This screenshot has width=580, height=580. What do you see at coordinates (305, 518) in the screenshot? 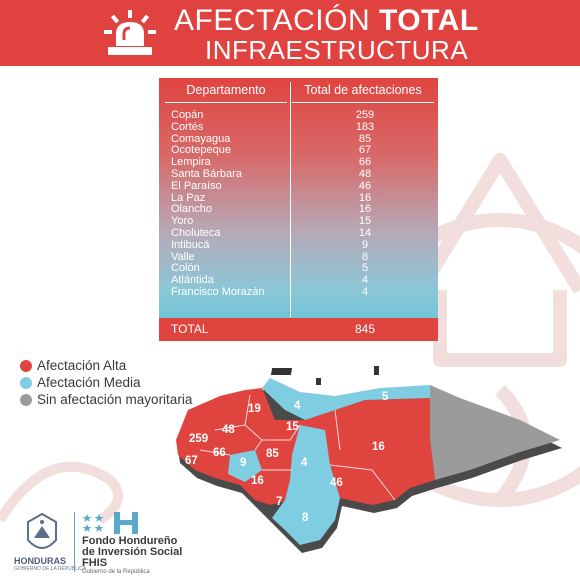
I see `map-label: 8` at bounding box center [305, 518].